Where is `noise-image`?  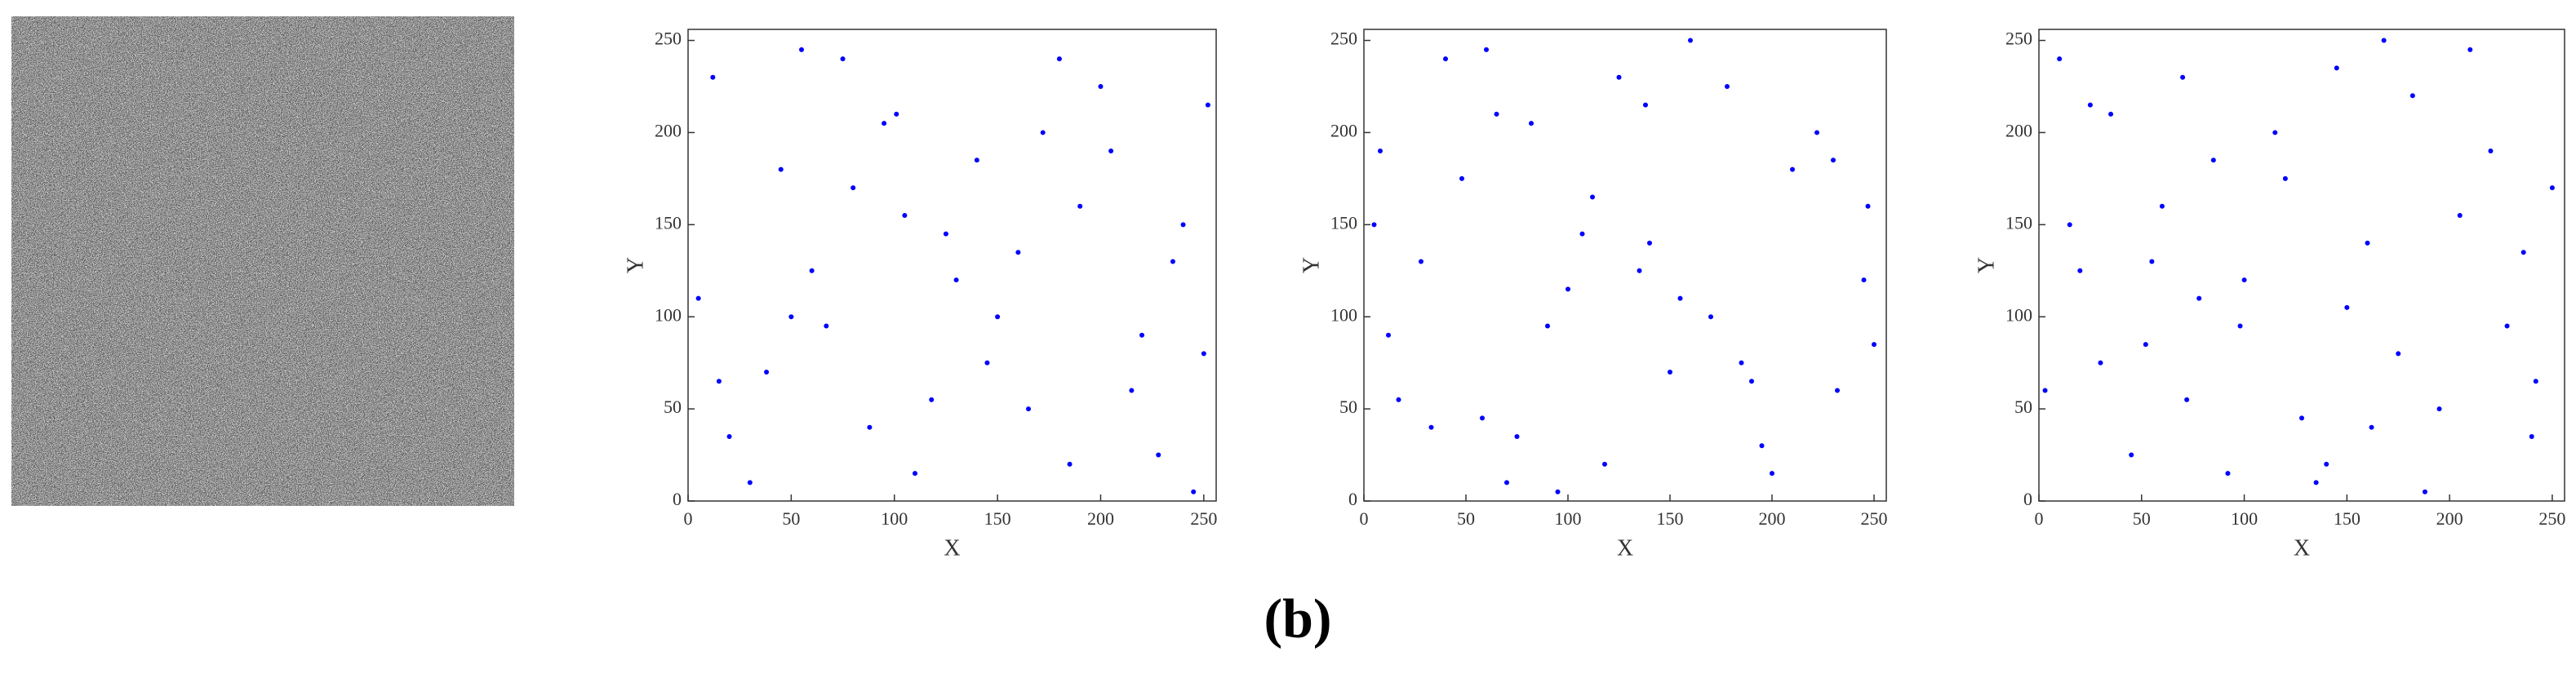 noise-image is located at coordinates (262, 261).